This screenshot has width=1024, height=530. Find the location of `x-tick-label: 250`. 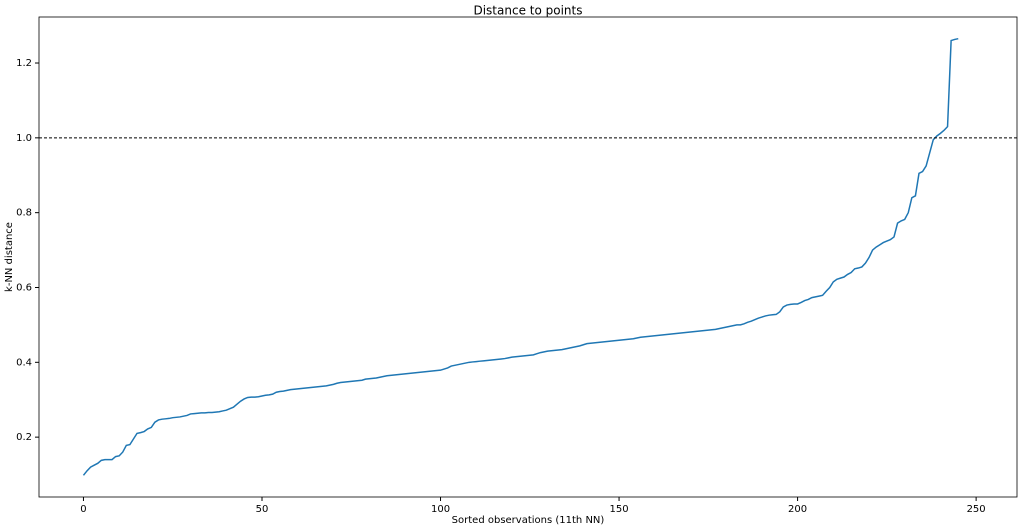

x-tick-label: 250 is located at coordinates (976, 509).